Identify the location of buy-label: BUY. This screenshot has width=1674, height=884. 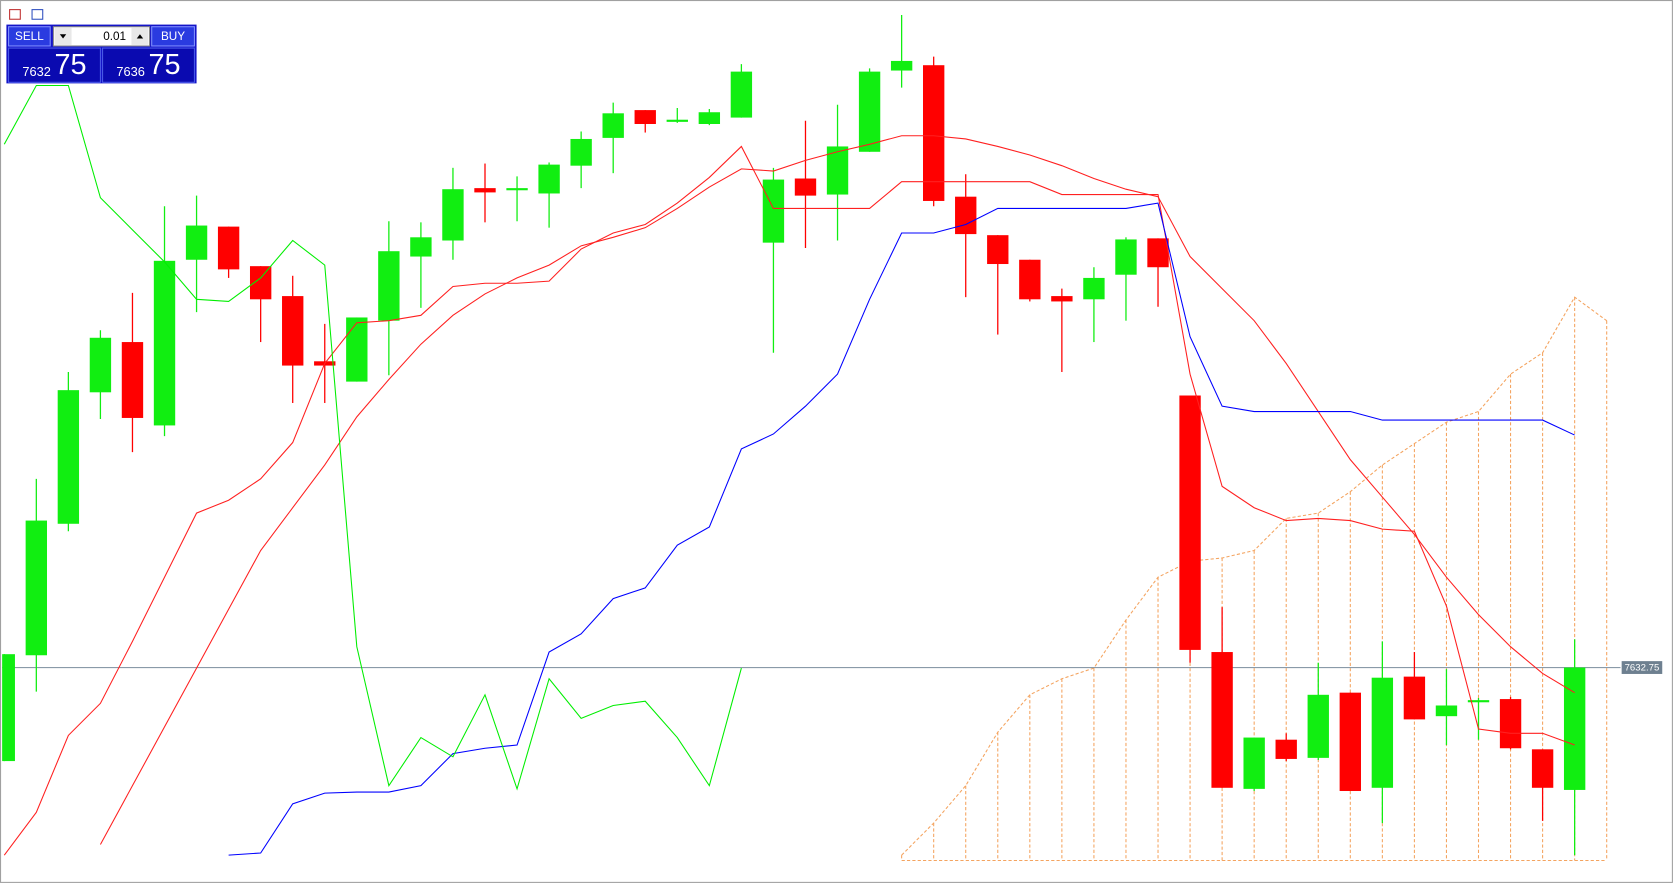
(173, 36).